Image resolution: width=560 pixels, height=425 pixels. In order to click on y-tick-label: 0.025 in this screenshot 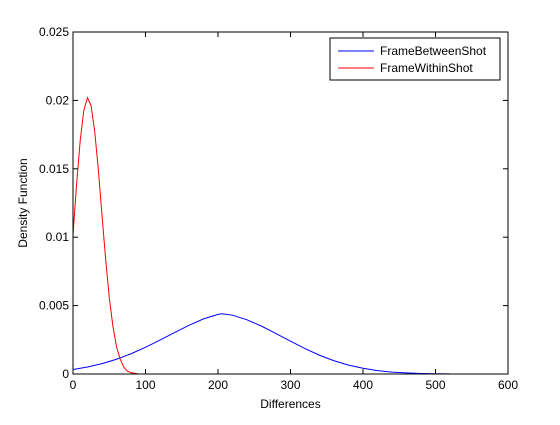, I will do `click(54, 32)`.